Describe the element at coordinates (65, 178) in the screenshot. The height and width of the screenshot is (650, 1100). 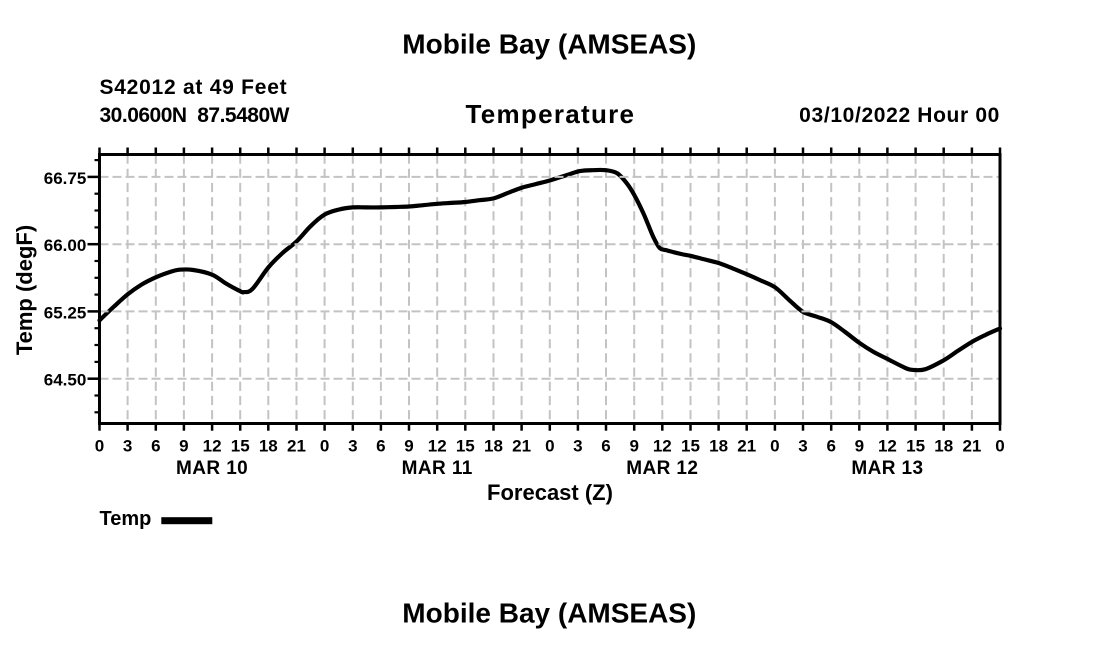
I see `svg-text: 66.75` at that location.